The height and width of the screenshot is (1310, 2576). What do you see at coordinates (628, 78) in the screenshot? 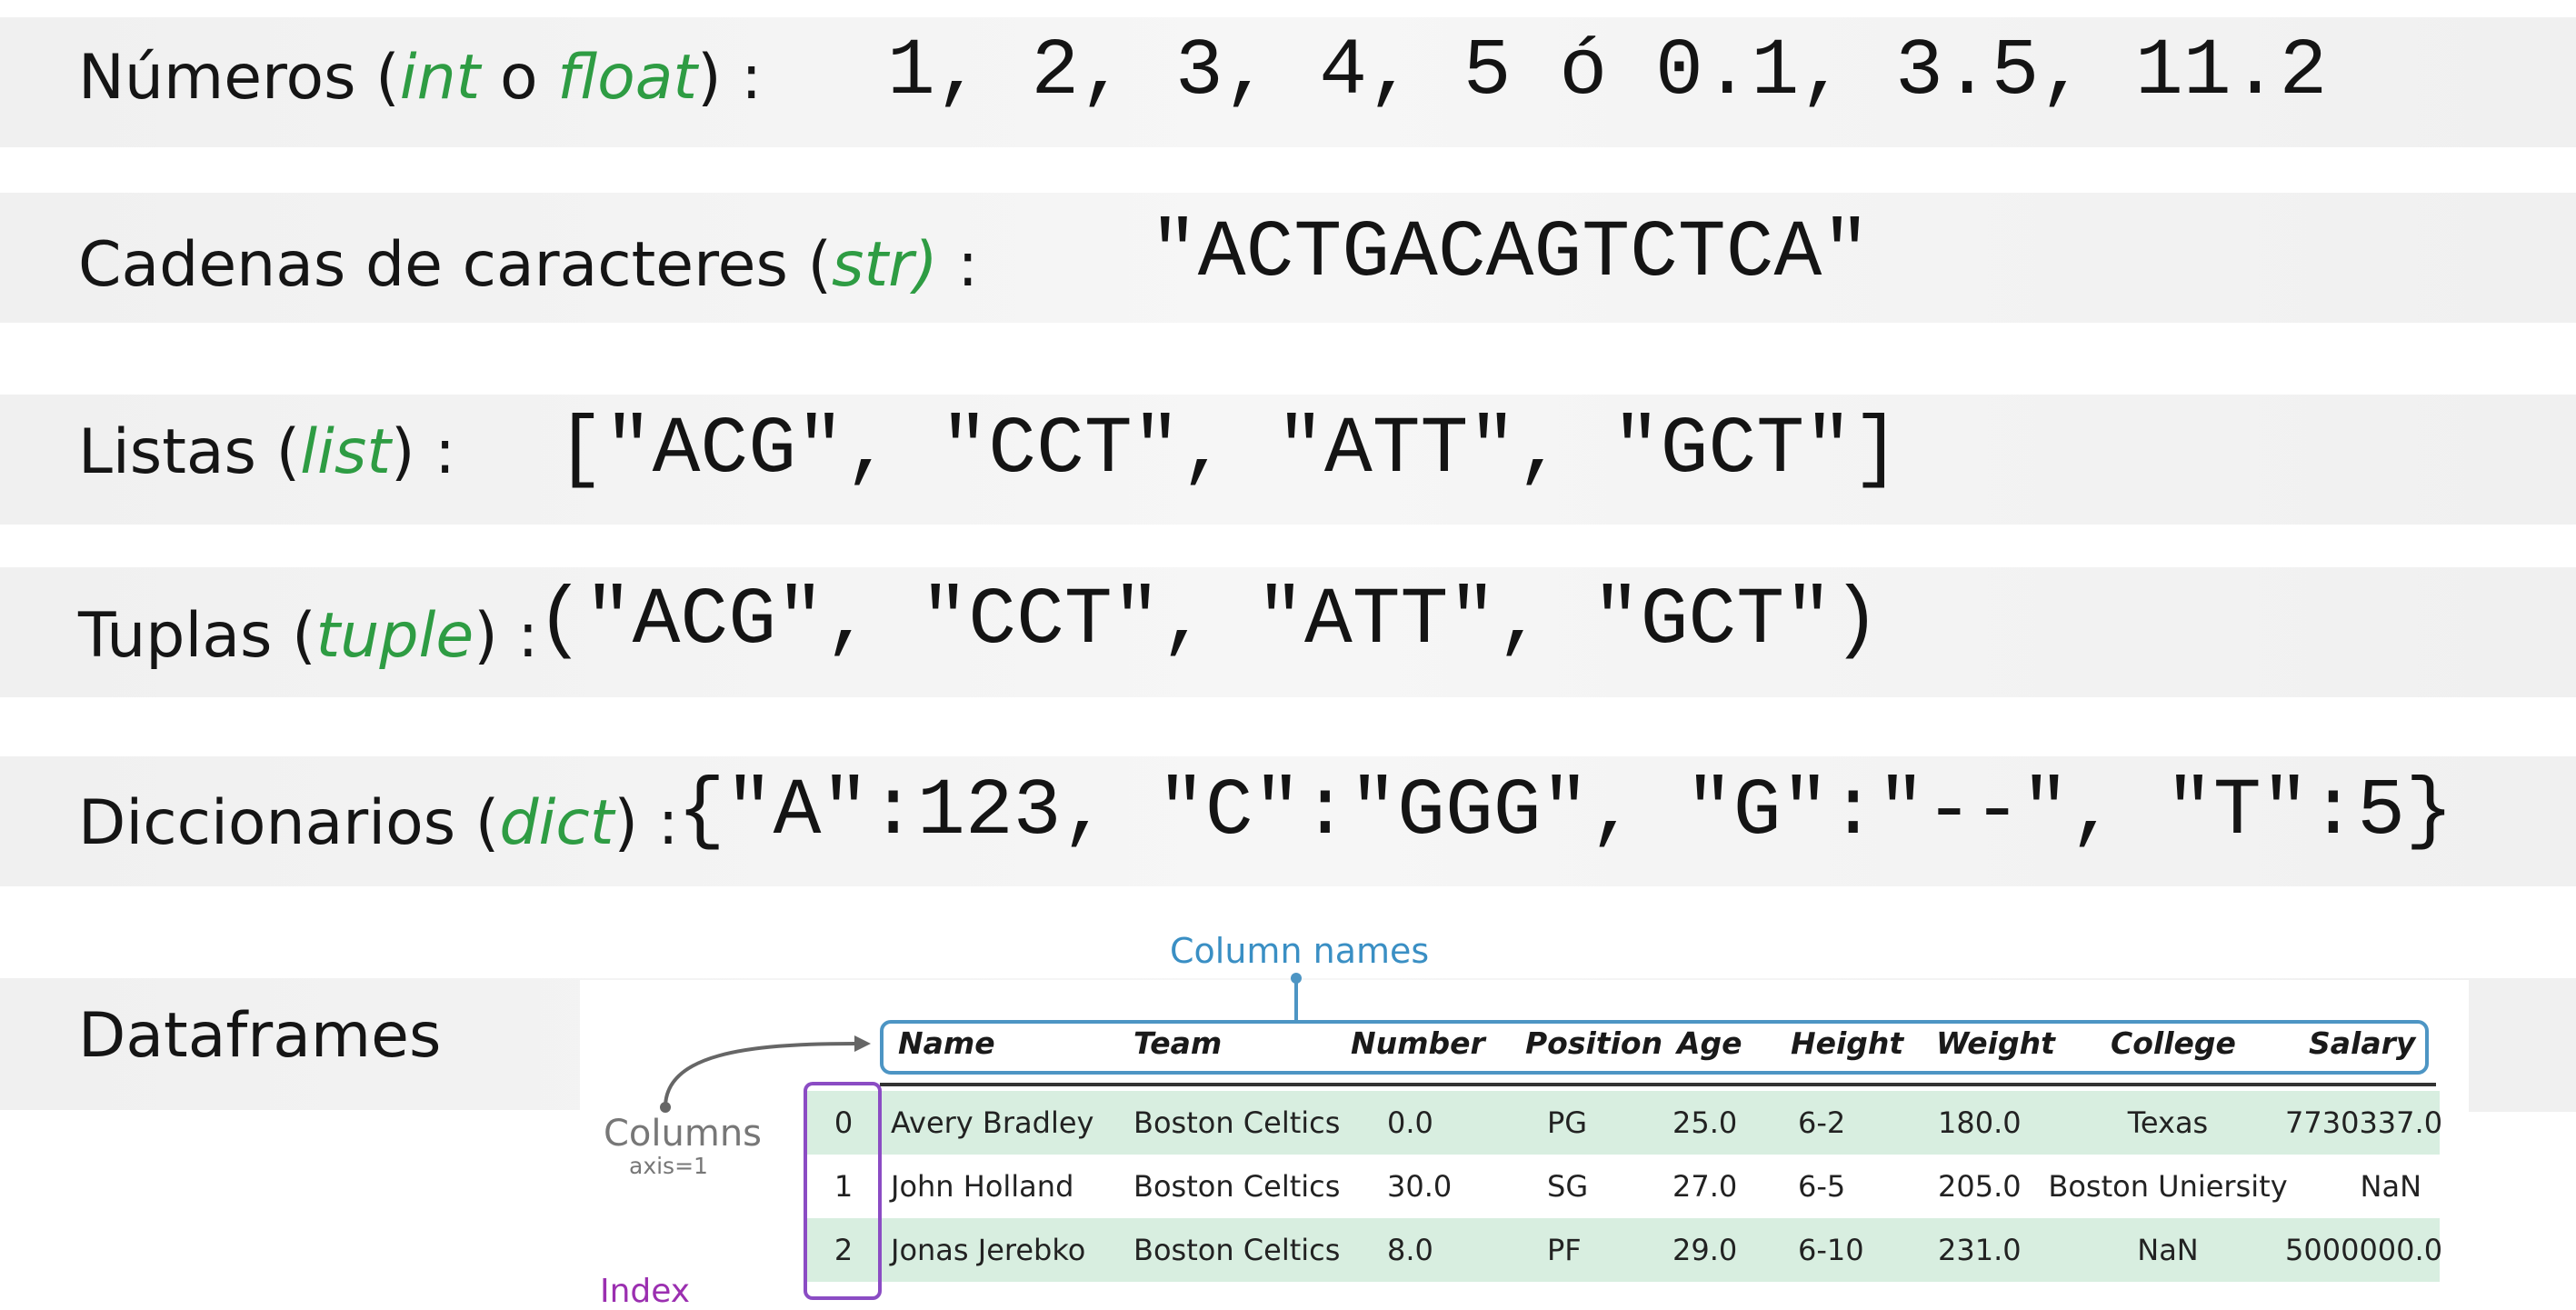
I see `float-type: float` at bounding box center [628, 78].